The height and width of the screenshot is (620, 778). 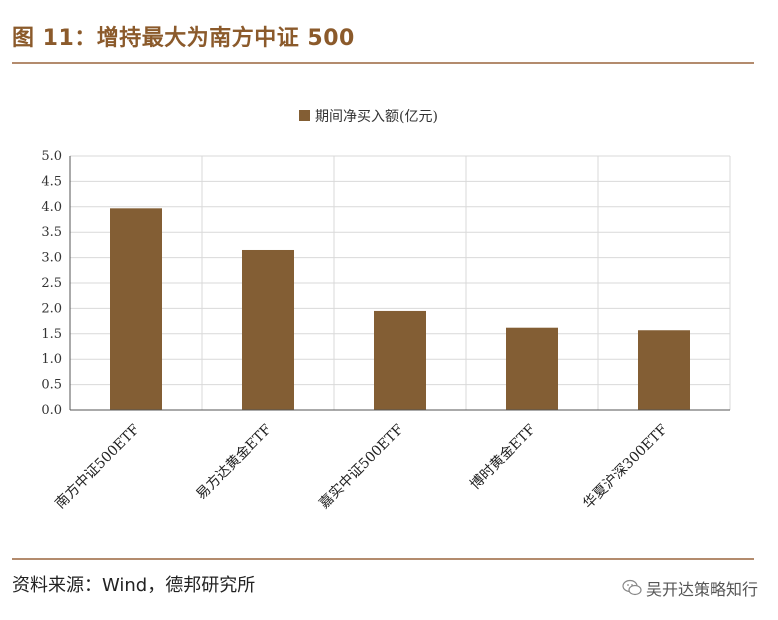 I want to click on y-tick-label: 5.0, so click(x=51, y=156).